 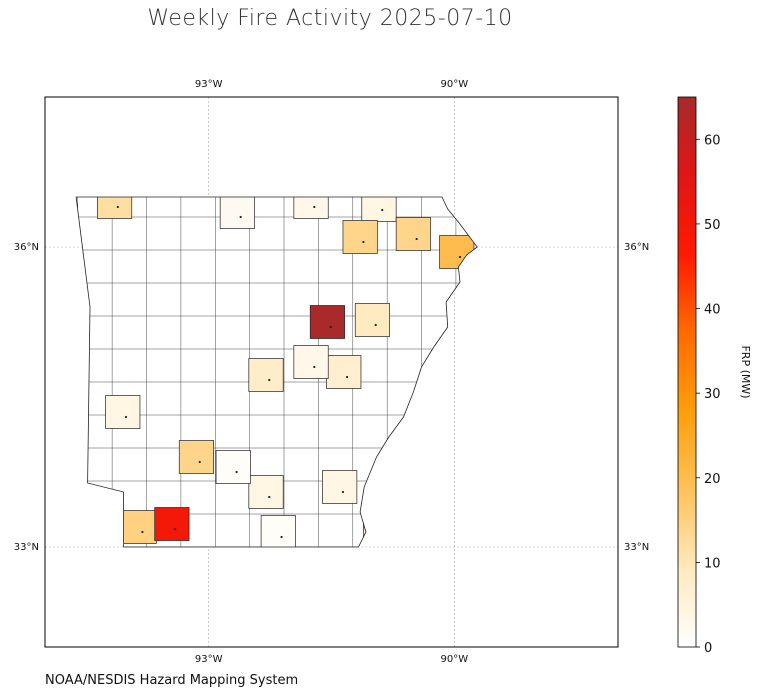 What do you see at coordinates (714, 376) in the screenshot?
I see `colorbar: 0 10 20 30 40 50 60 FRP (MW)` at bounding box center [714, 376].